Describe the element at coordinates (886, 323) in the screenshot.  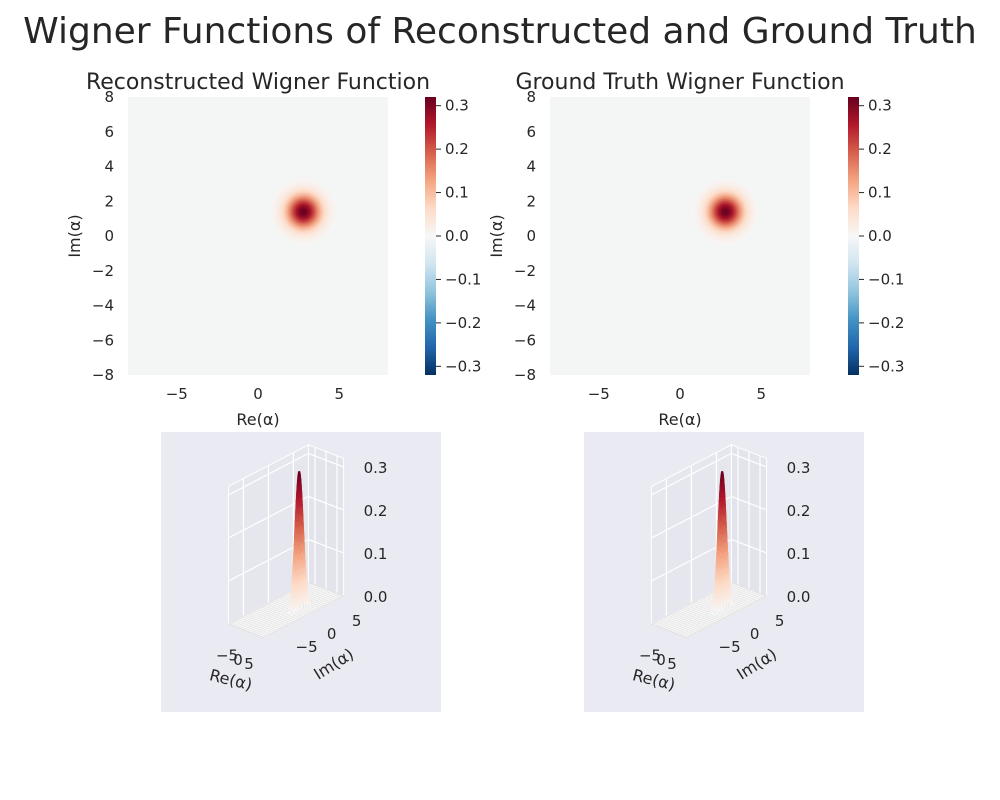
I see `colorbar-tick-label: −0.2` at that location.